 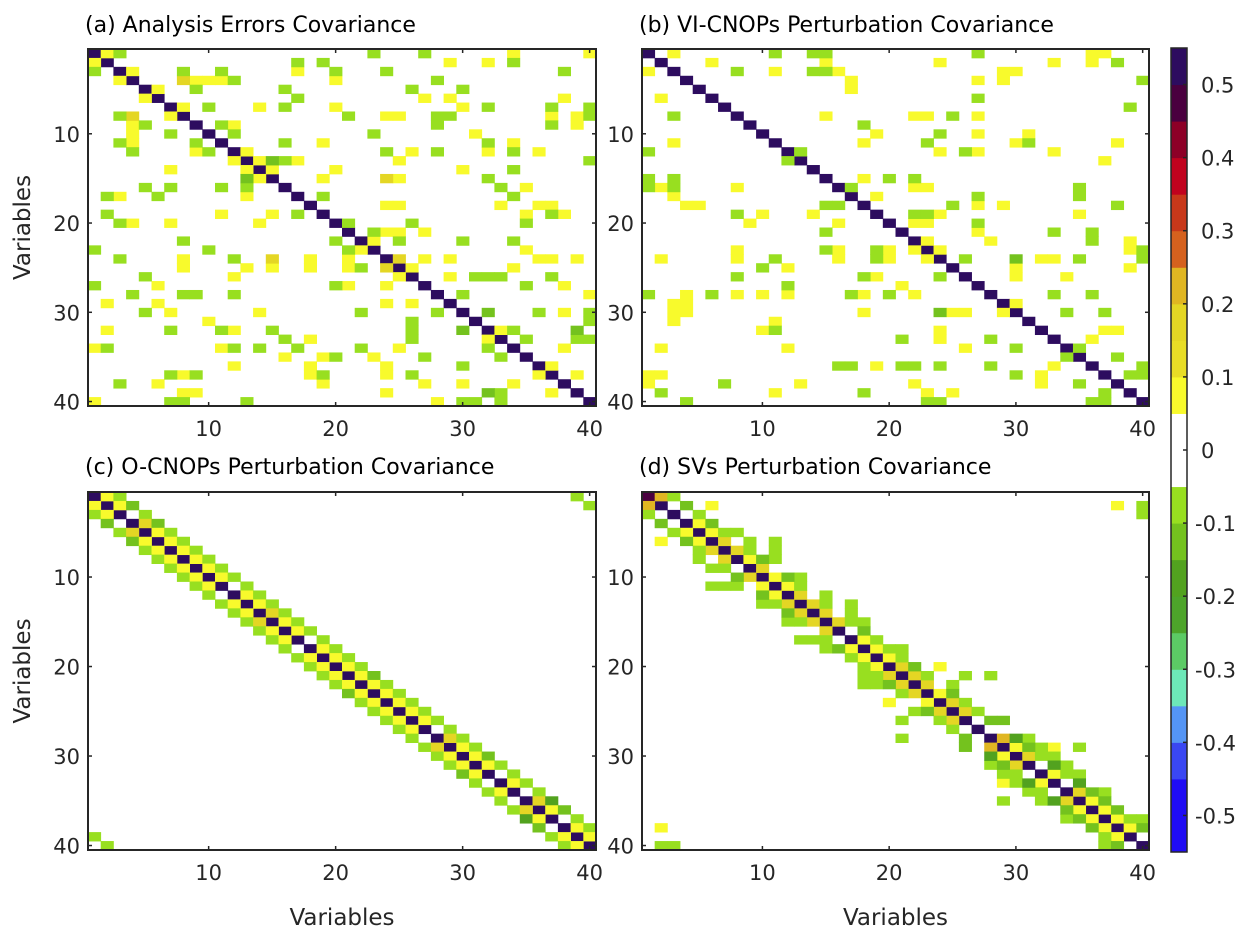 What do you see at coordinates (66, 135) in the screenshot?
I see `y-tick-label: 10` at bounding box center [66, 135].